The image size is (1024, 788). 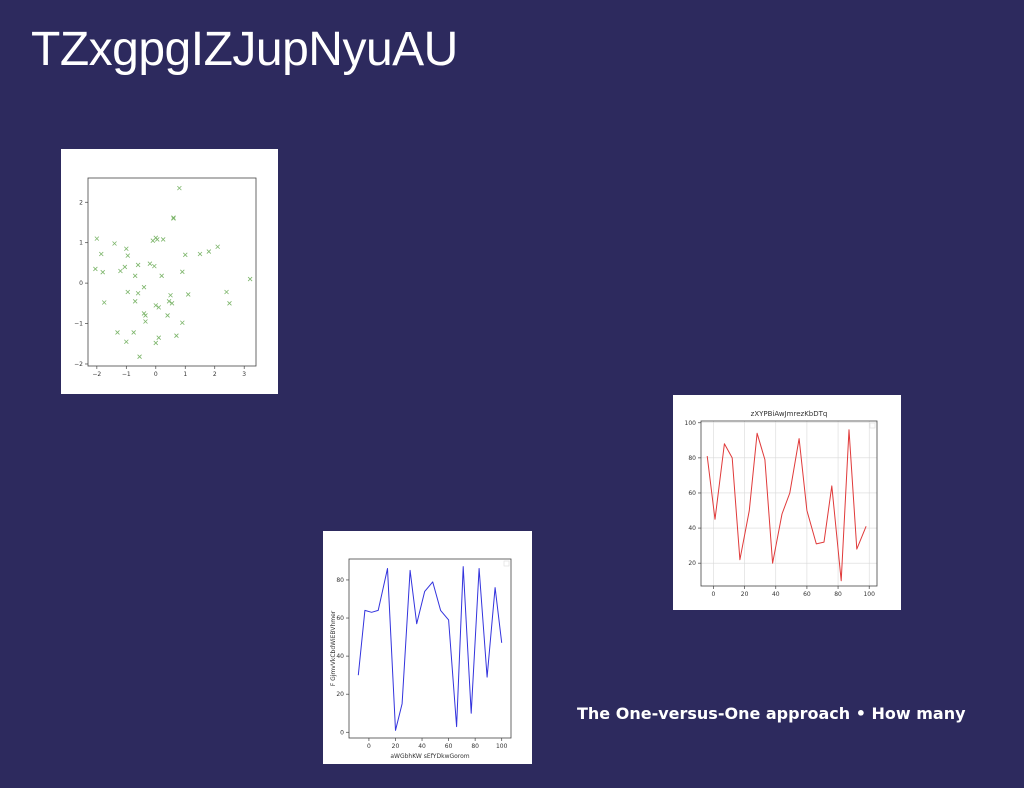 What do you see at coordinates (340, 694) in the screenshot?
I see `y-tick-label: 20` at bounding box center [340, 694].